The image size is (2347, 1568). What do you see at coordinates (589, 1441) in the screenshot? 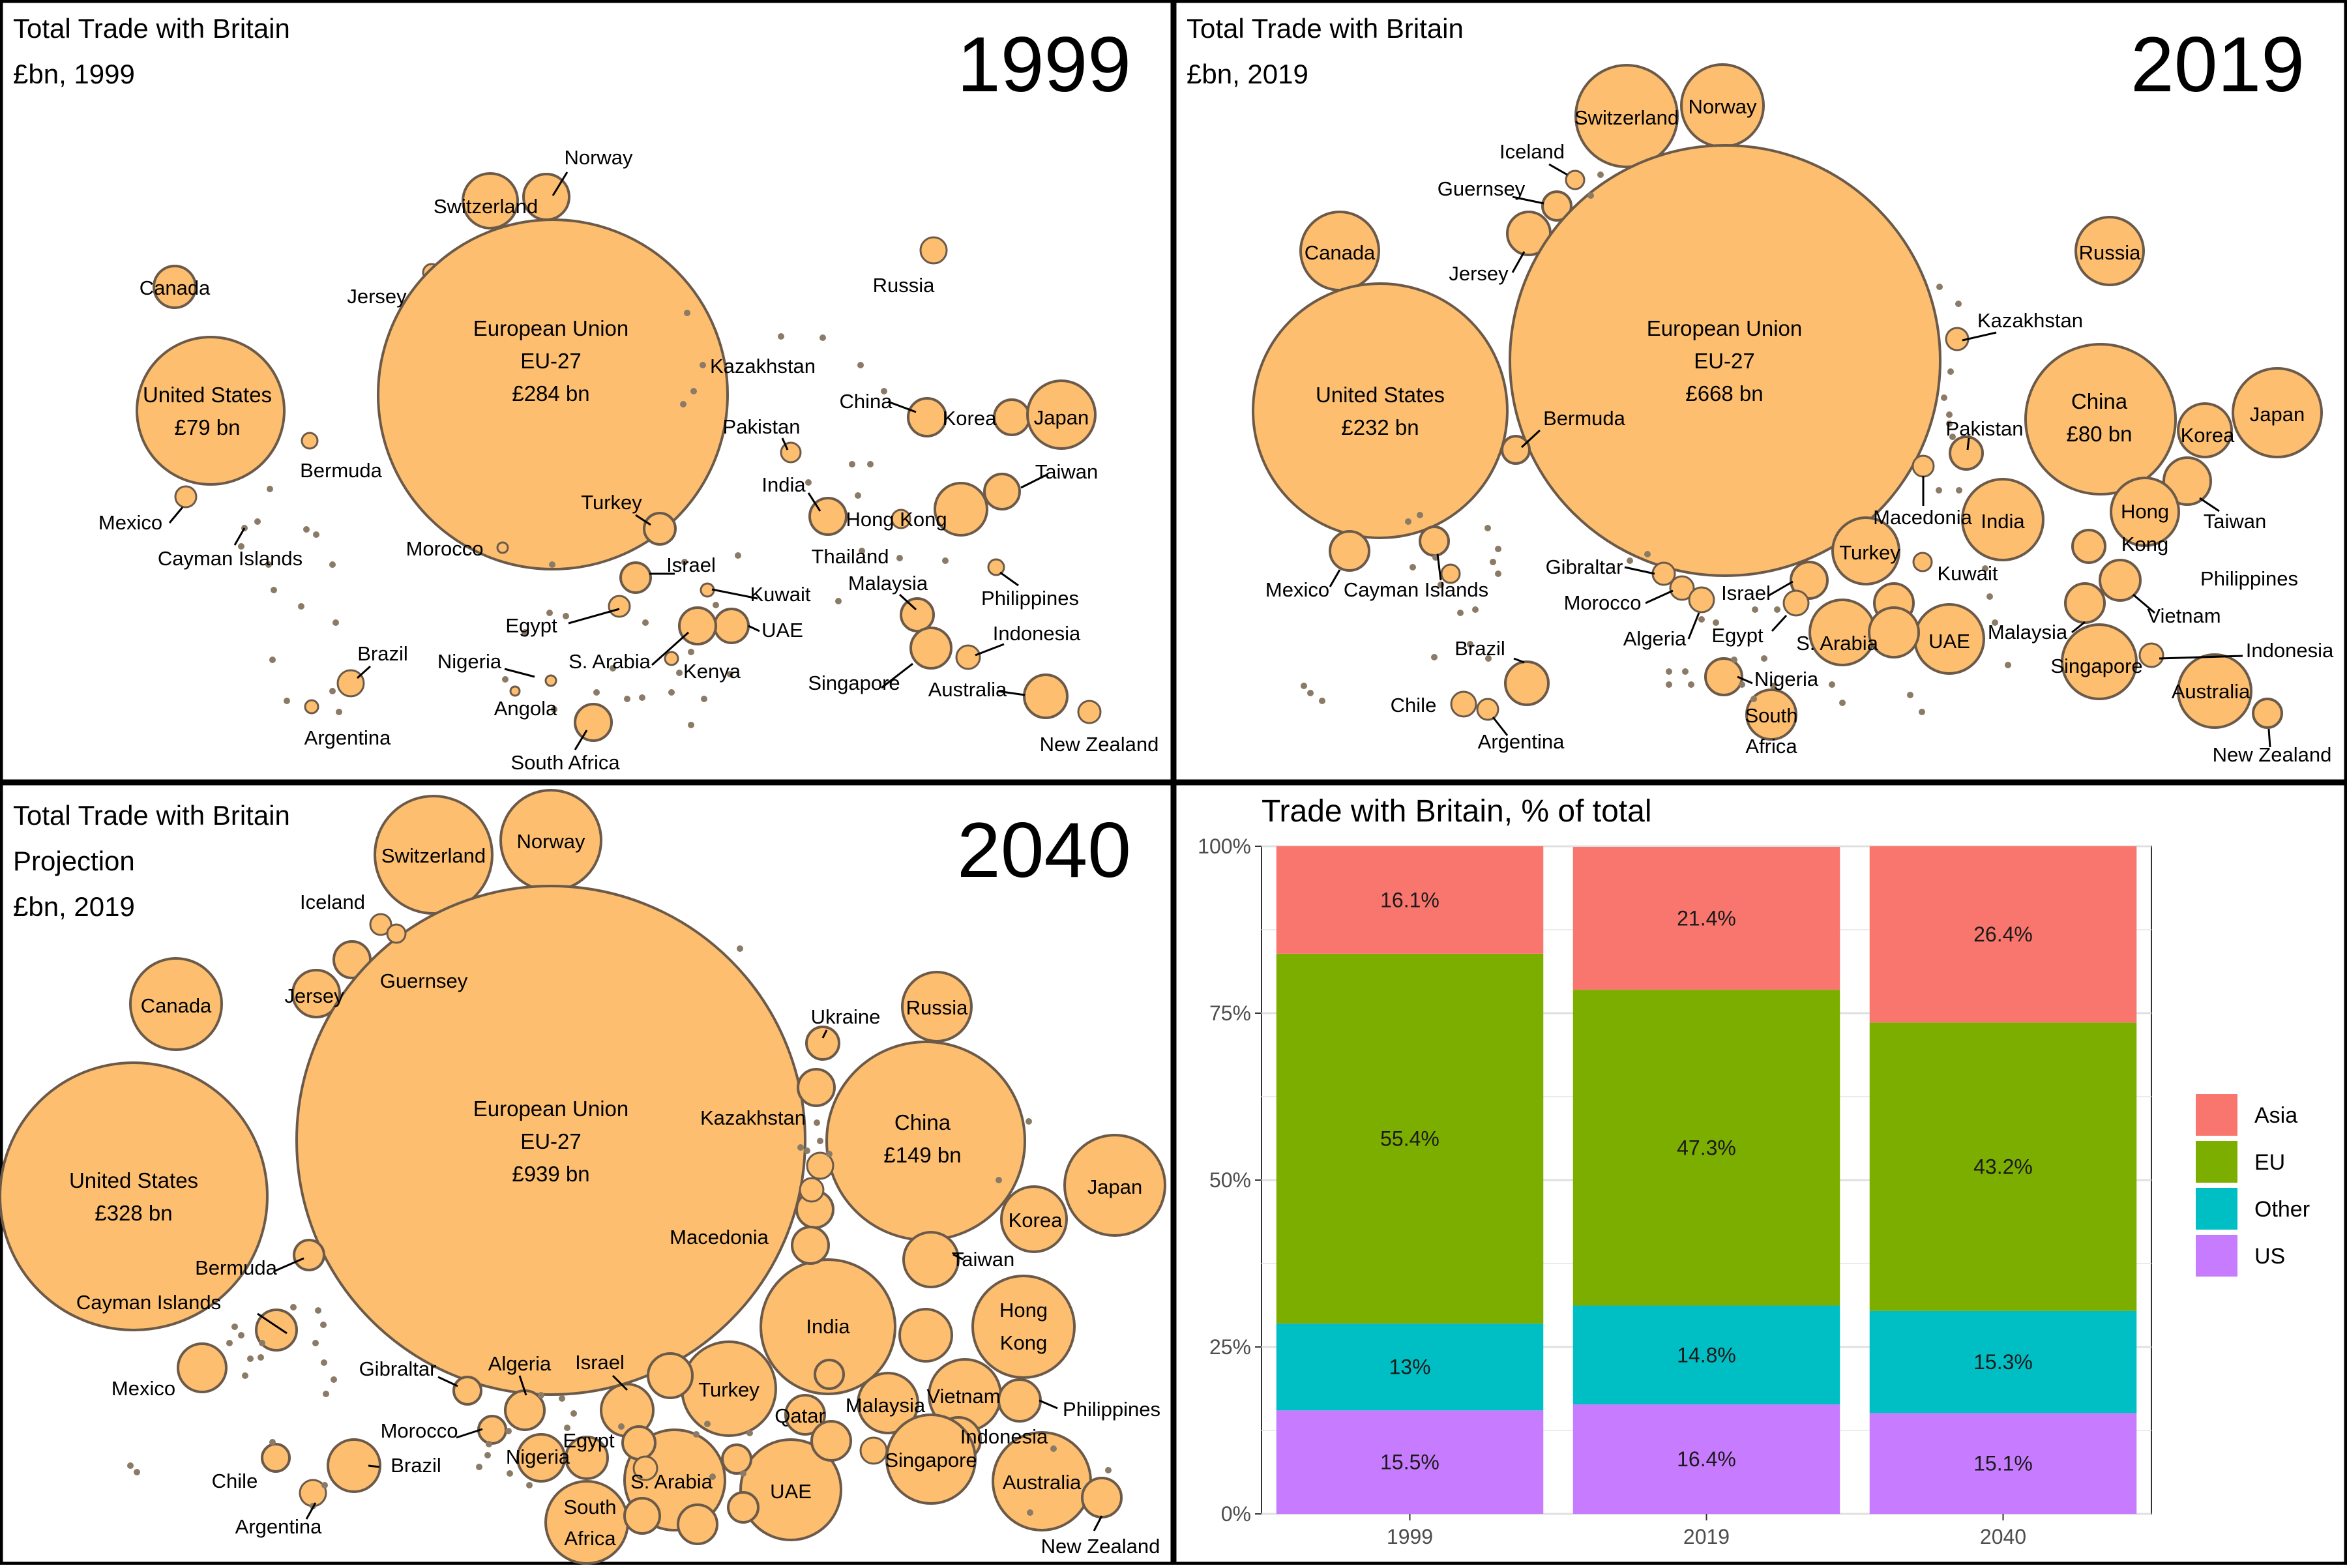
I see `bubble-label-2040-29: Egypt` at bounding box center [589, 1441].